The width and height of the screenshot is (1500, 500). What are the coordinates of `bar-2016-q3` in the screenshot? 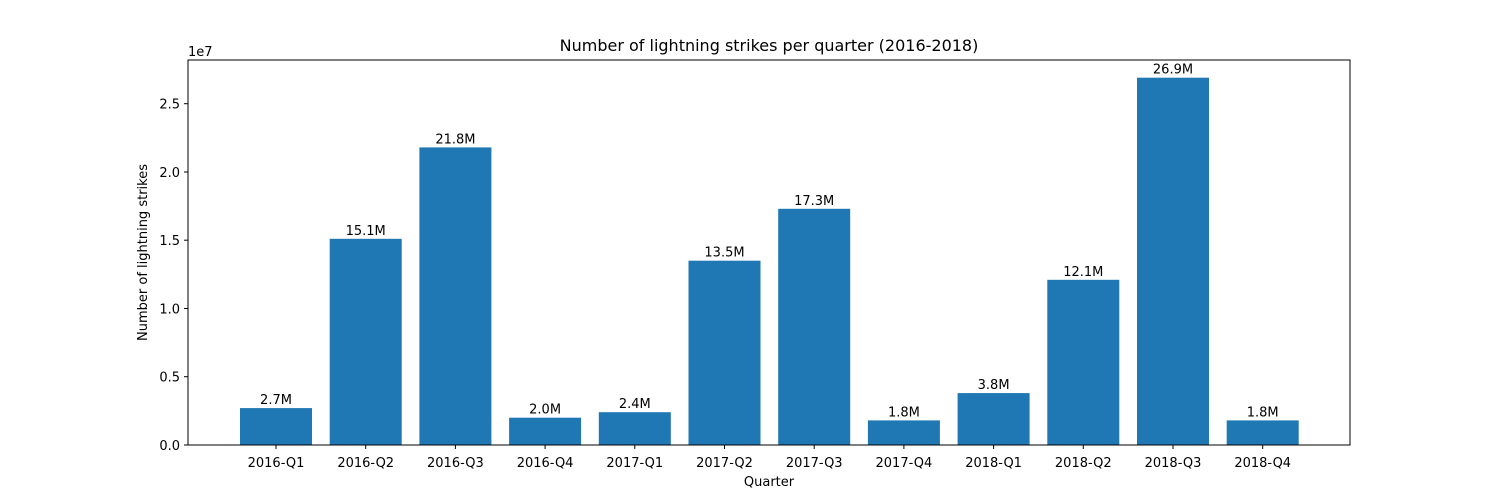 It's located at (455, 296).